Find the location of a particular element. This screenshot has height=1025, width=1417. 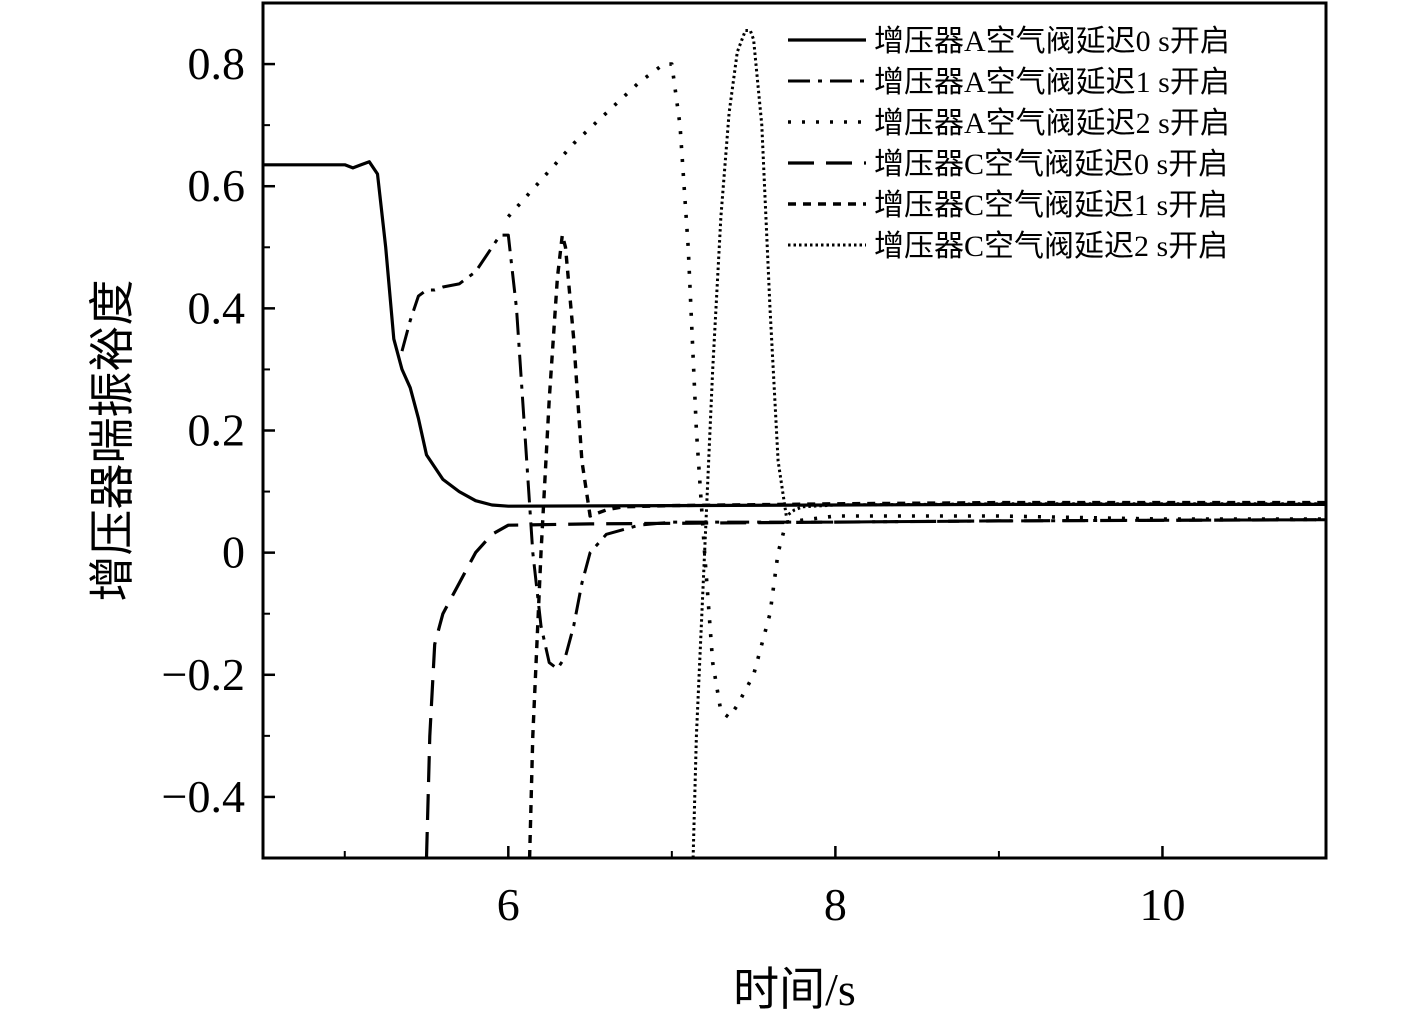

y-tick-label: −0.4 is located at coordinates (203, 796).